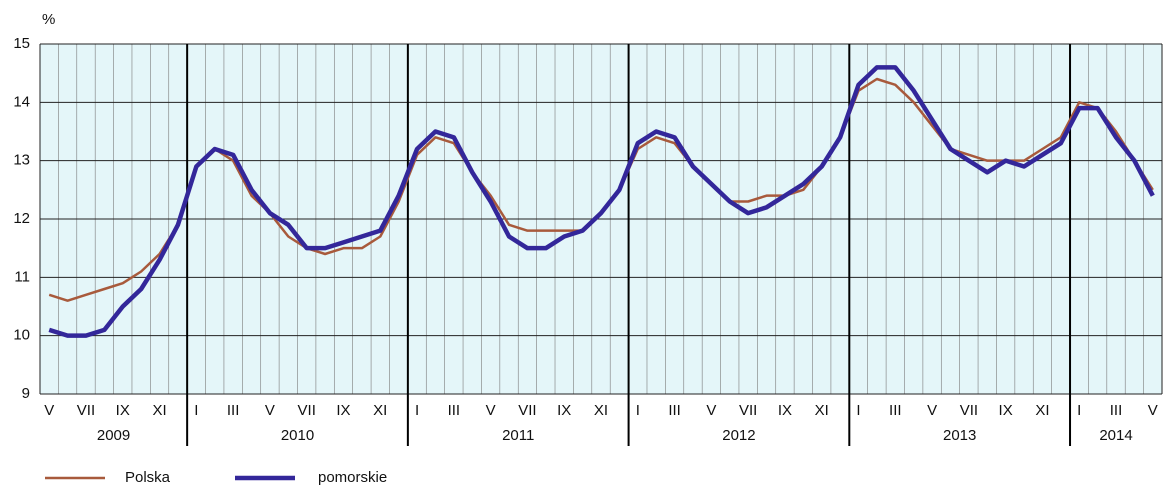  I want to click on year-label: 2011, so click(518, 435).